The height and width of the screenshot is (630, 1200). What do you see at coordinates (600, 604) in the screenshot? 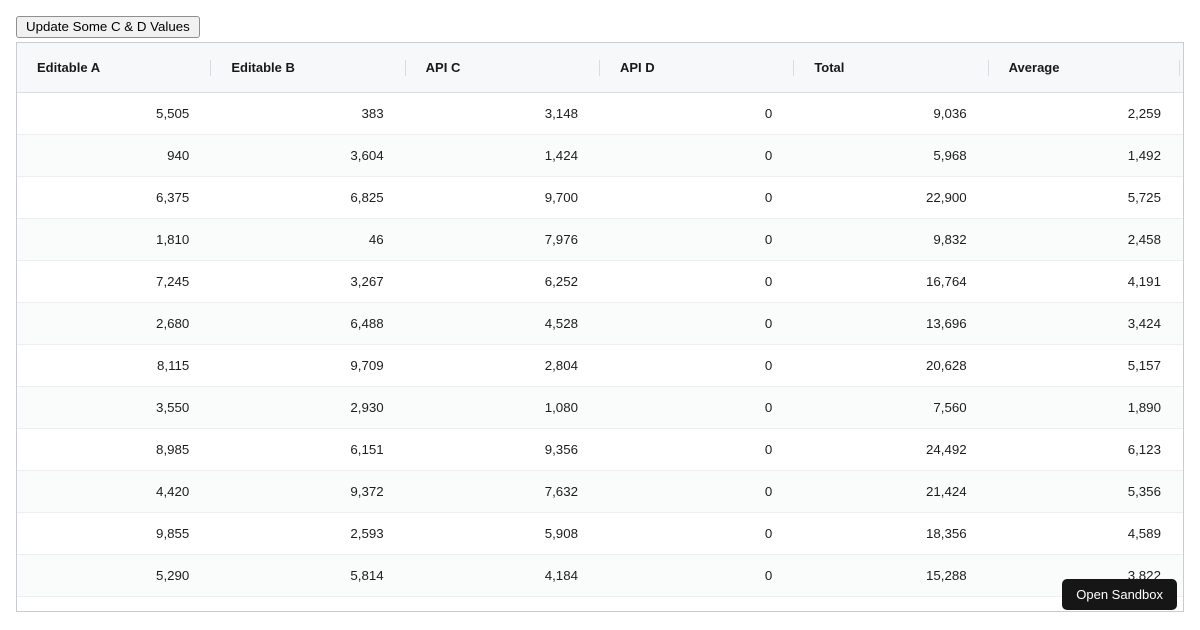
I see `table-row-partial` at bounding box center [600, 604].